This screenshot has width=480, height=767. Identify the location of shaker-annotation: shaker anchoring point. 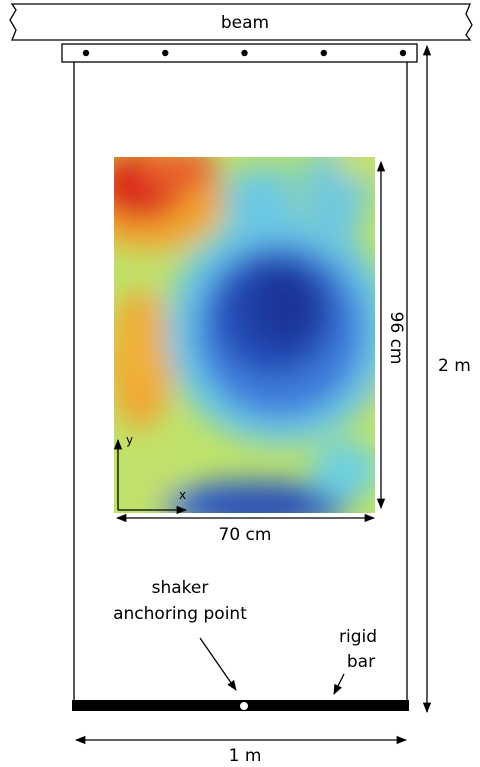
(180, 634).